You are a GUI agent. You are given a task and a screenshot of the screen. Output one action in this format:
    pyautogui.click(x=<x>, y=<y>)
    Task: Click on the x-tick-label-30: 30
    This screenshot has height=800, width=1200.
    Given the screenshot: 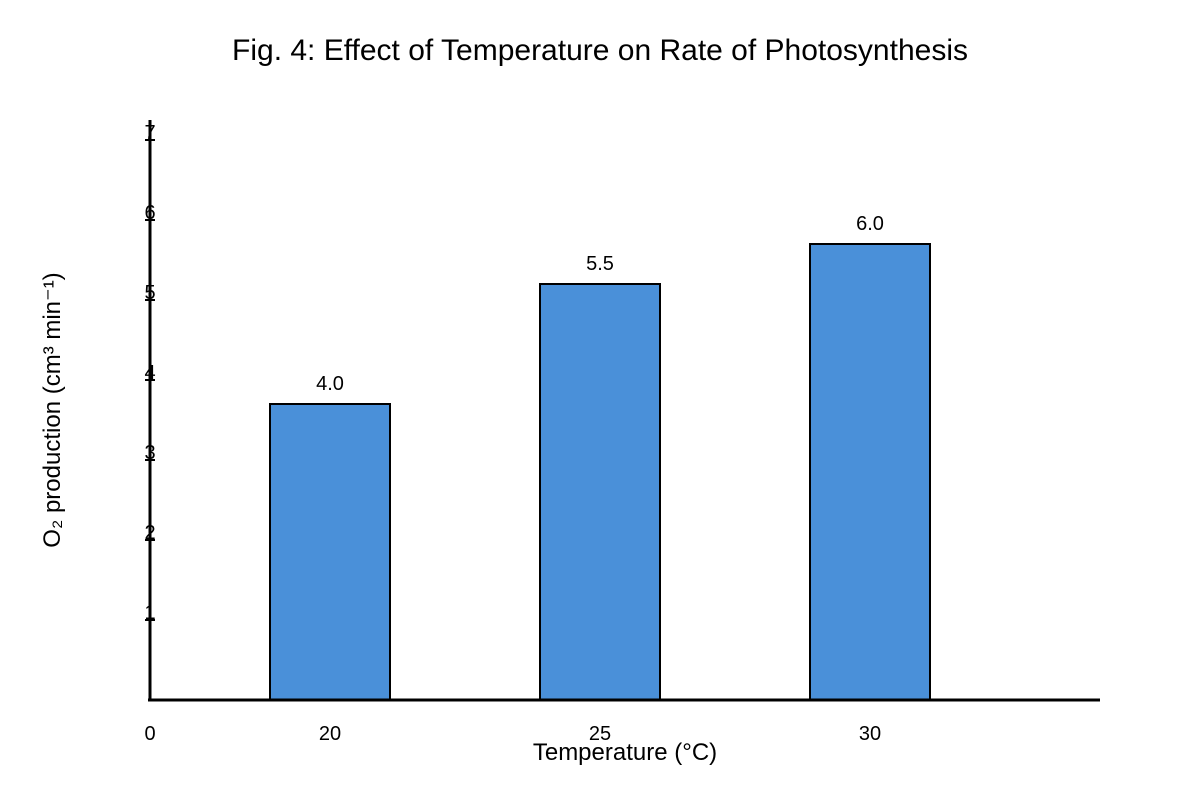 What is the action you would take?
    pyautogui.click(x=870, y=734)
    